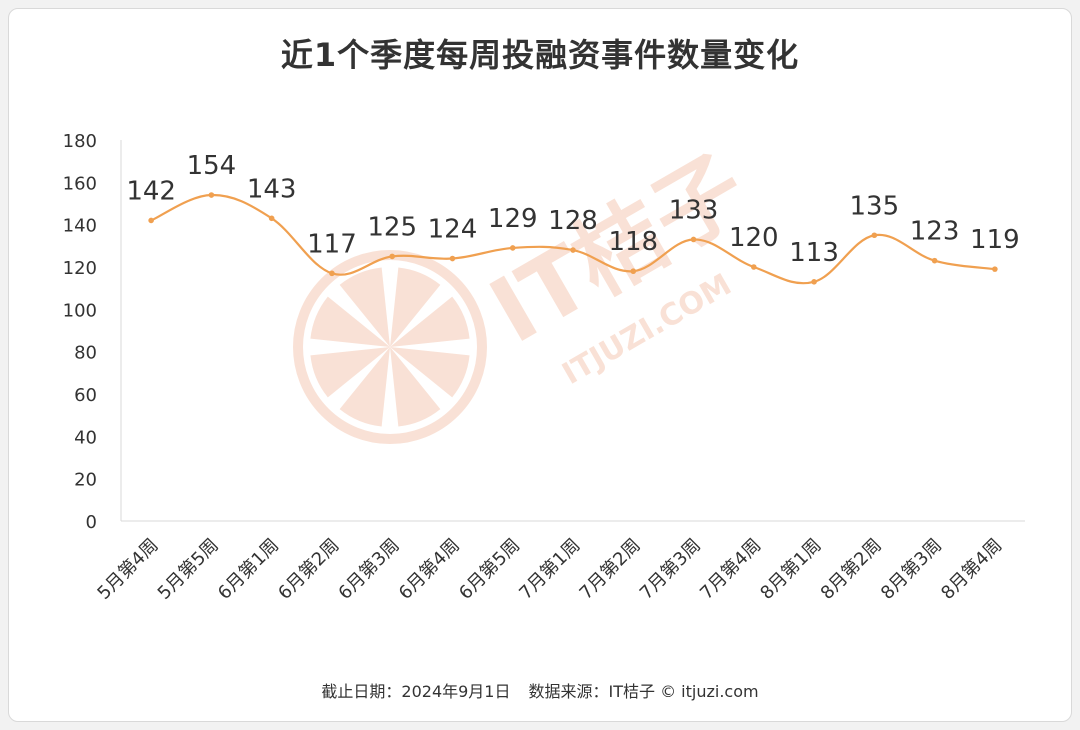  What do you see at coordinates (416, 691) in the screenshot?
I see `footer-date: 截止日期：2024年9月1日` at bounding box center [416, 691].